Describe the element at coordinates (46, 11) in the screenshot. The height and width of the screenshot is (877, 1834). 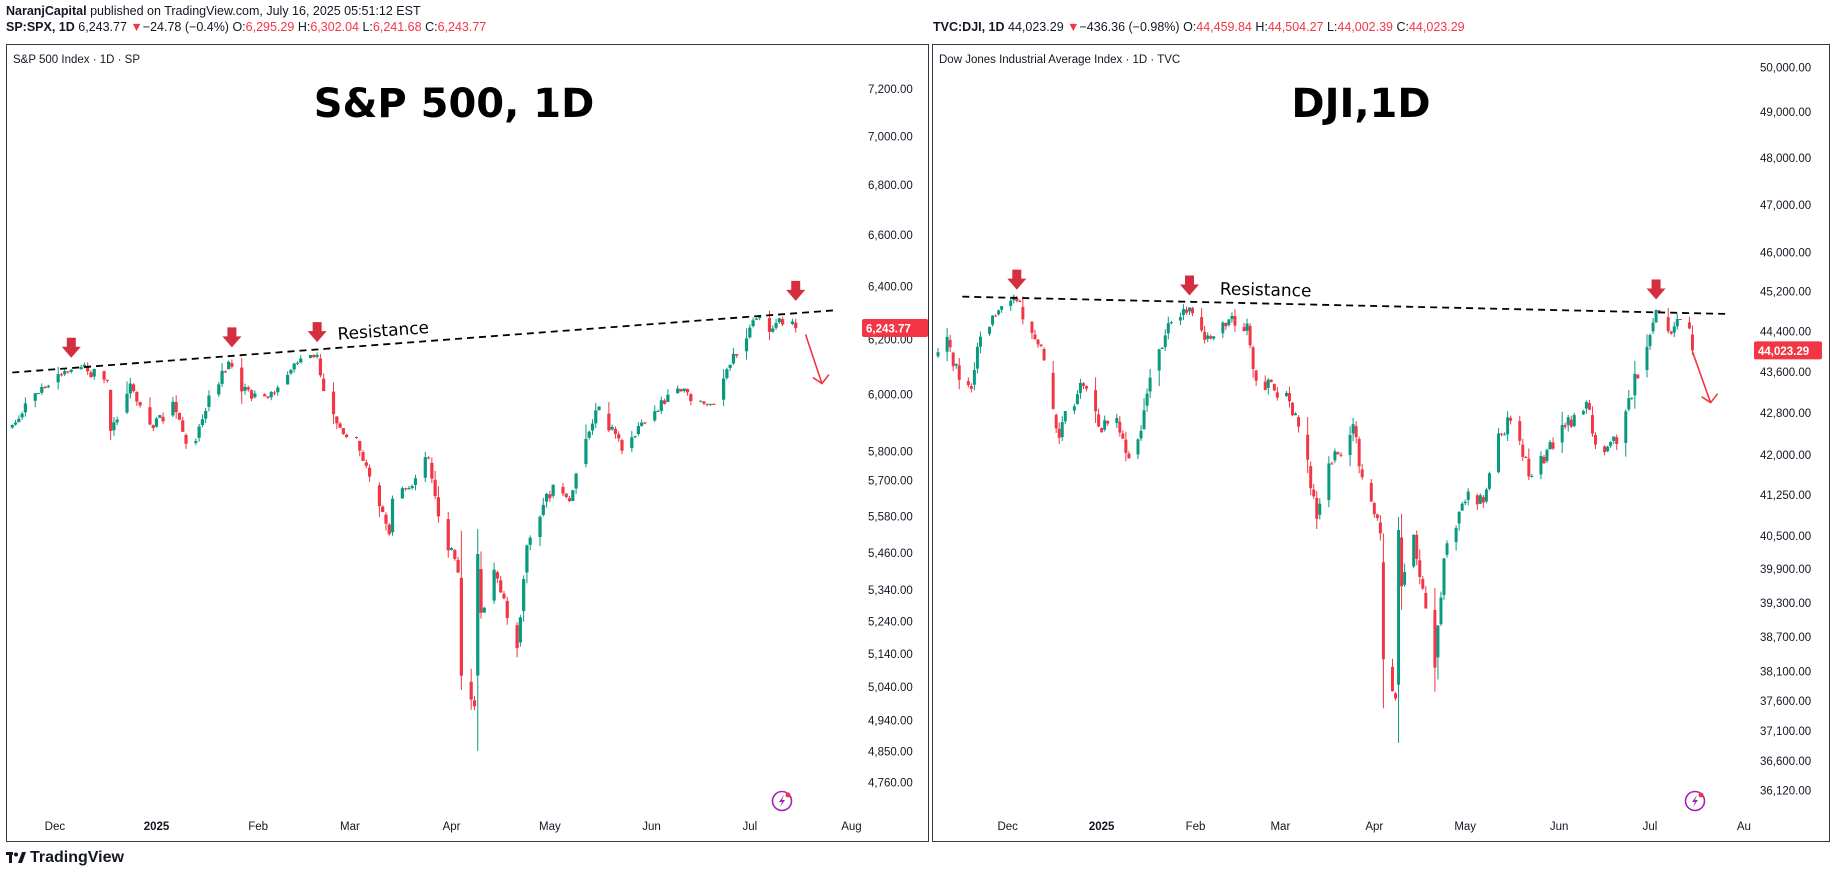
I see `author-name: NaranjCapital` at that location.